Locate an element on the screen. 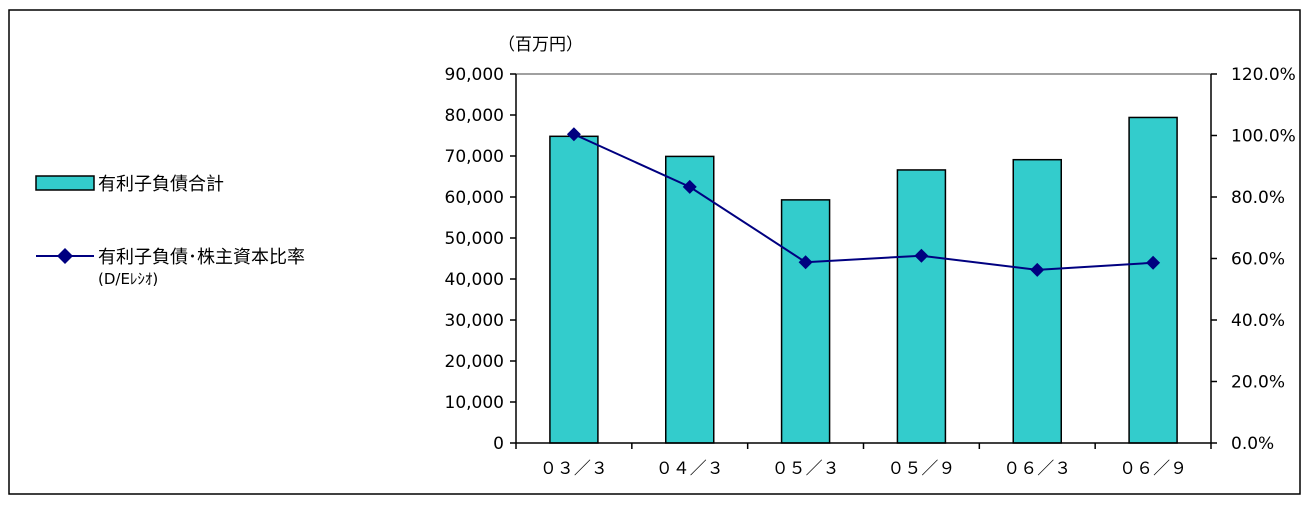 The width and height of the screenshot is (1309, 508). left-tick-label-0: 0 is located at coordinates (498, 444).